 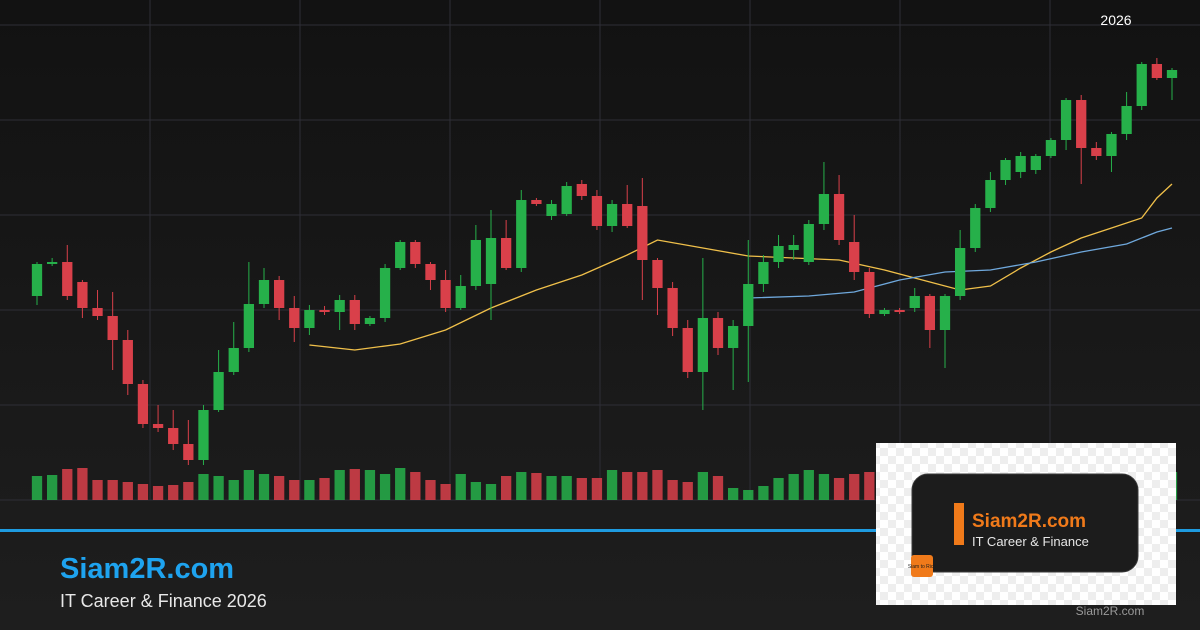 I want to click on badge, so click(x=922, y=566).